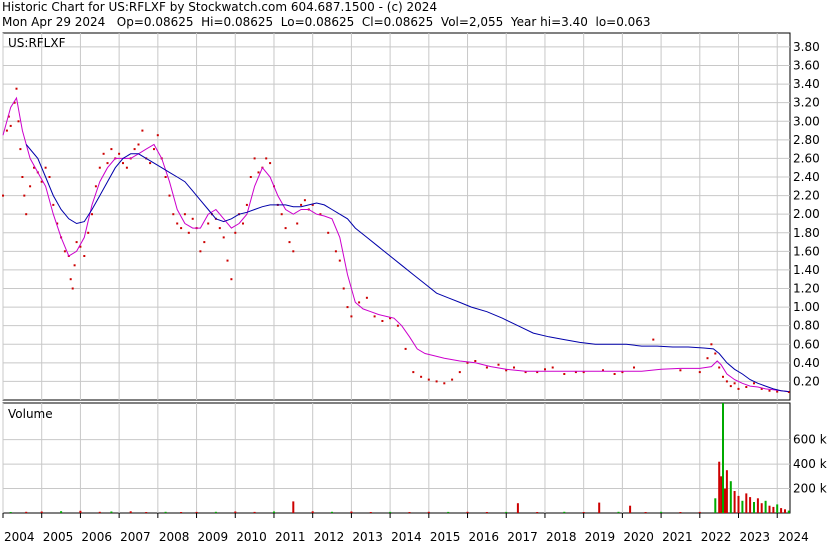 Image resolution: width=830 pixels, height=543 pixels. What do you see at coordinates (135, 536) in the screenshot?
I see `x-tick-label: 2007` at bounding box center [135, 536].